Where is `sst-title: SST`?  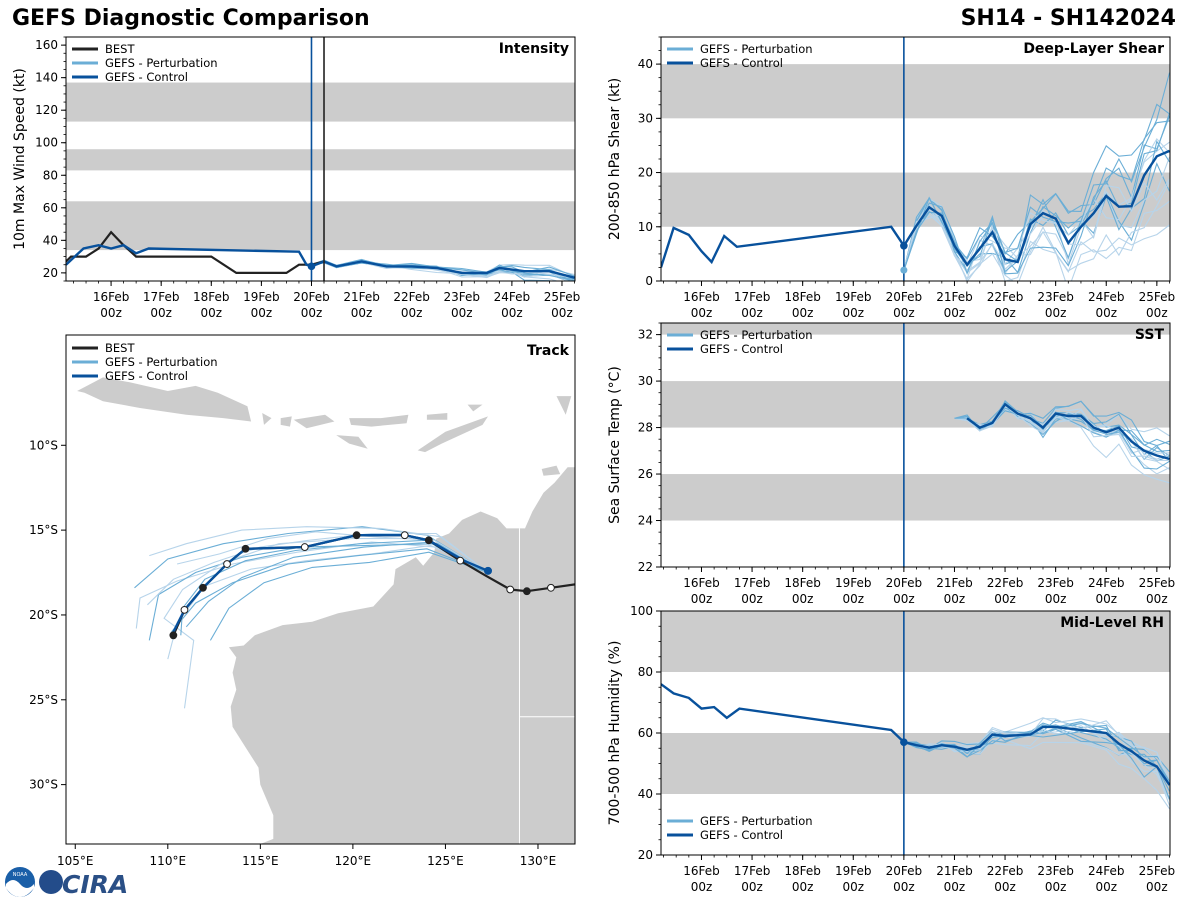 sst-title: SST is located at coordinates (1150, 335).